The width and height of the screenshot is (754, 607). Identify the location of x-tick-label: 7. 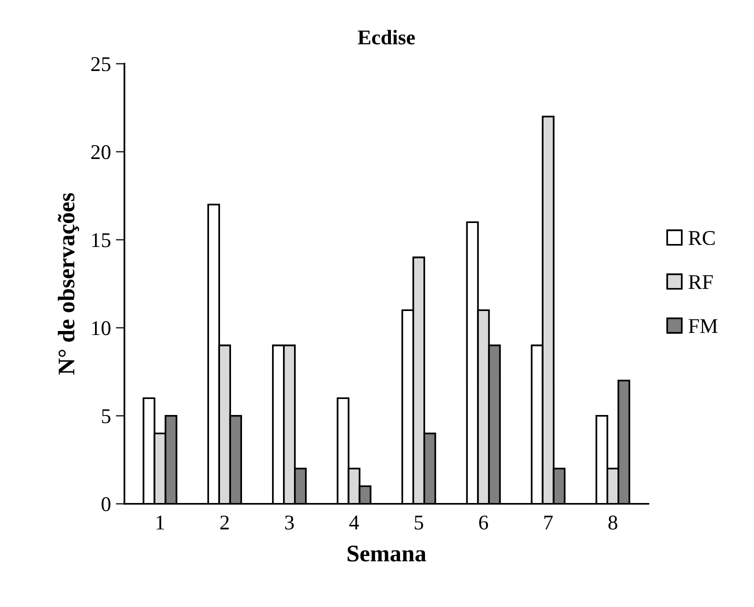
(548, 523).